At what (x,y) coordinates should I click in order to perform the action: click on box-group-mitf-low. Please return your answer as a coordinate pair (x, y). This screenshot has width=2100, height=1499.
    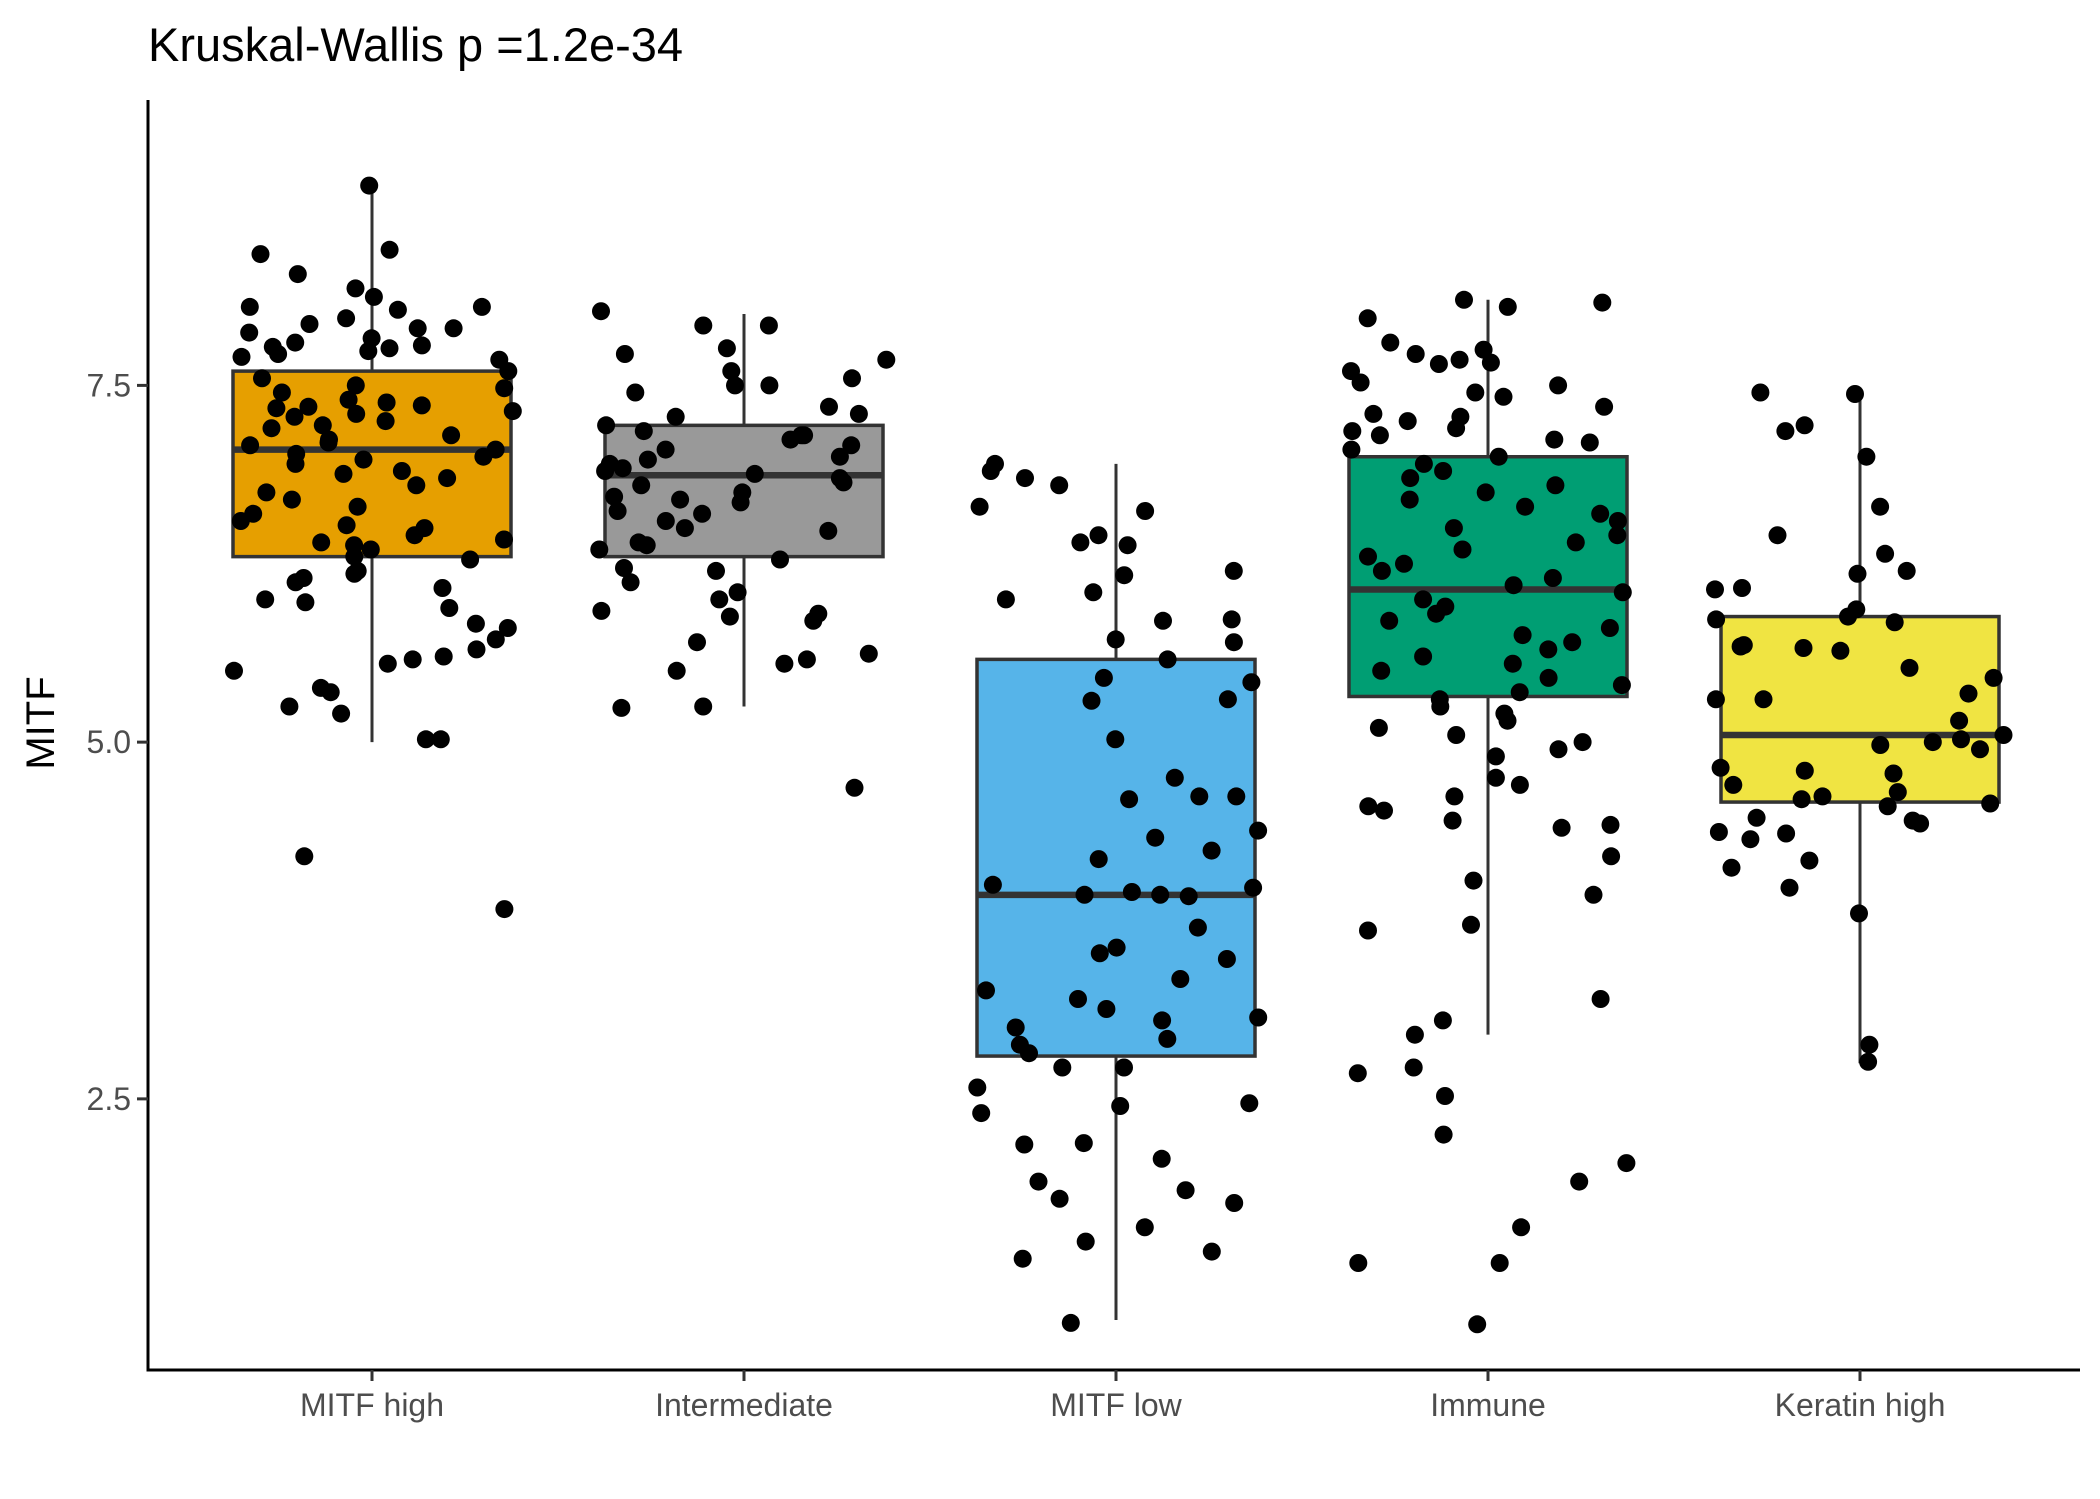
    Looking at the image, I should click on (1118, 893).